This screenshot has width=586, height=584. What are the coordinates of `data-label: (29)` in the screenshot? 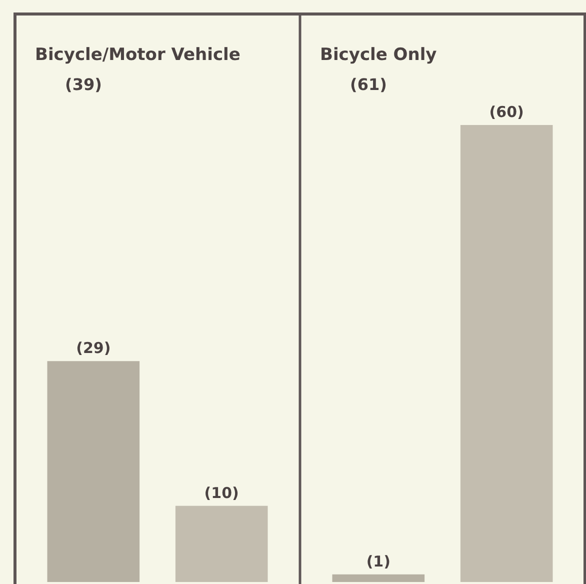 It's located at (93, 348).